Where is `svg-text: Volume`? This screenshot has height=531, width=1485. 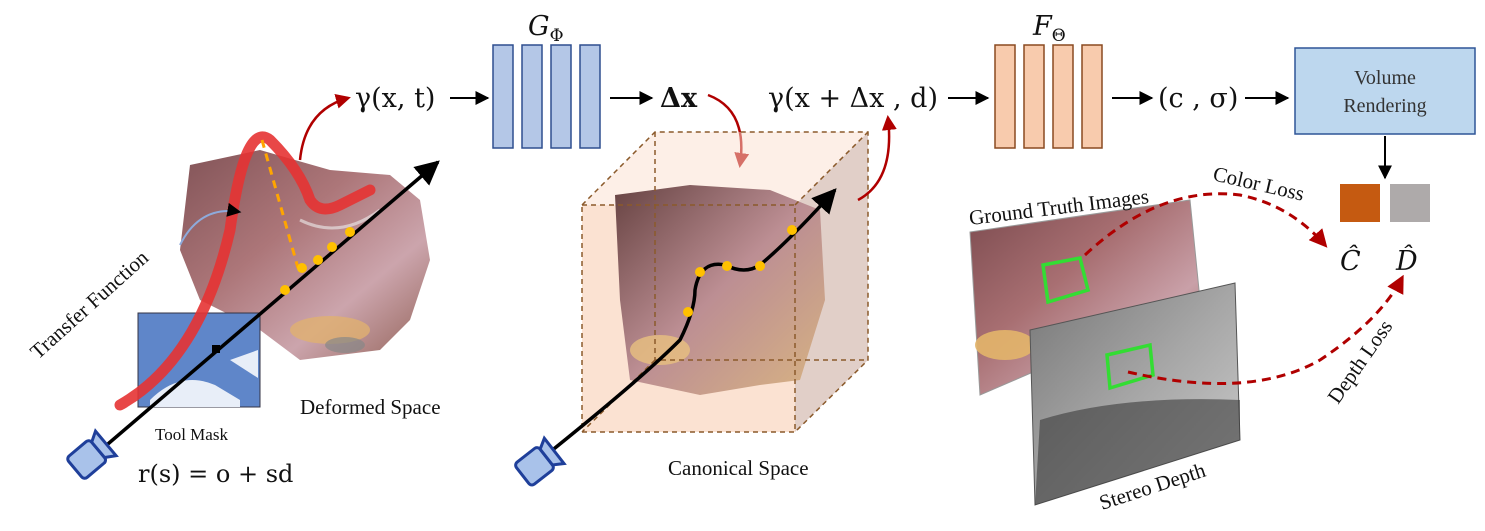
svg-text: Volume is located at coordinates (1385, 78).